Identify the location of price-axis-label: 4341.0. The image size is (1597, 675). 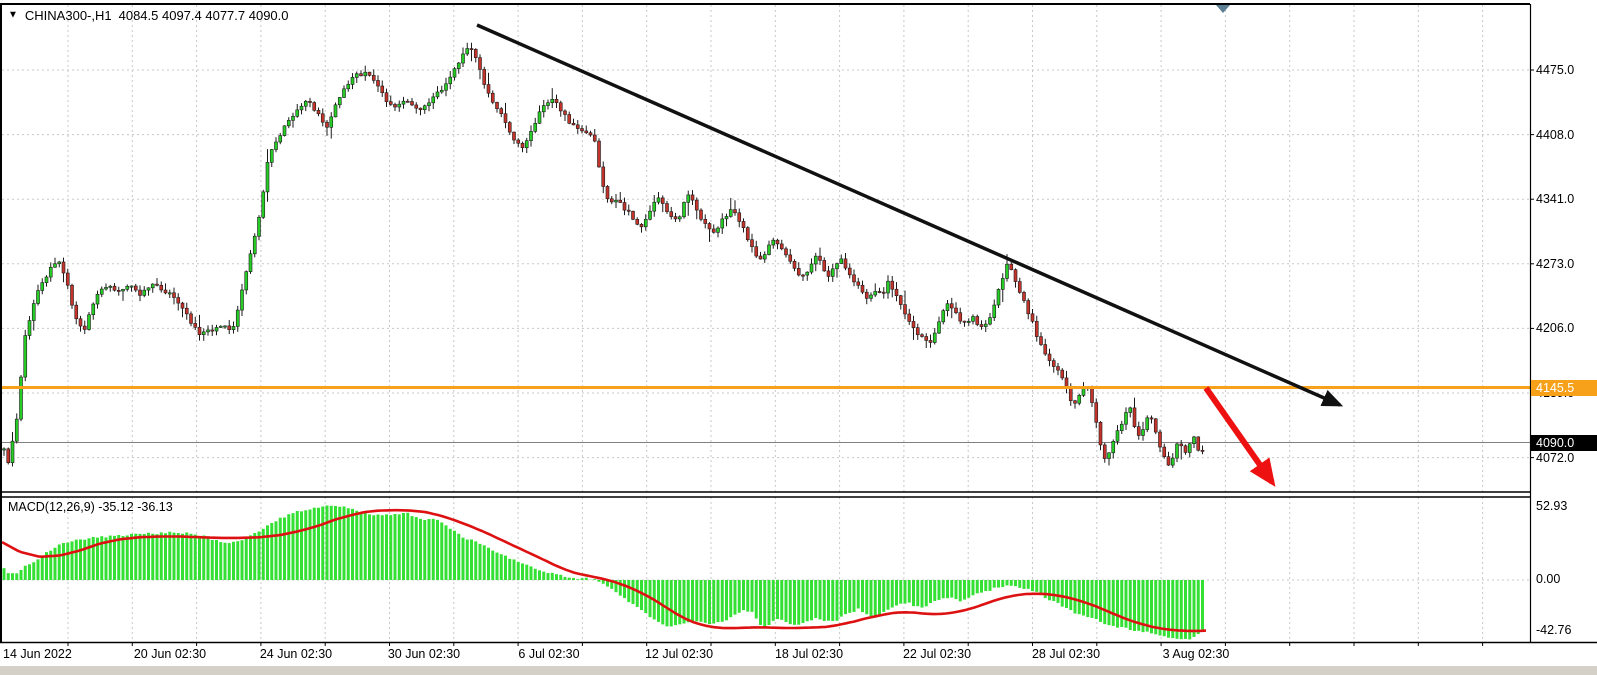
(1555, 199).